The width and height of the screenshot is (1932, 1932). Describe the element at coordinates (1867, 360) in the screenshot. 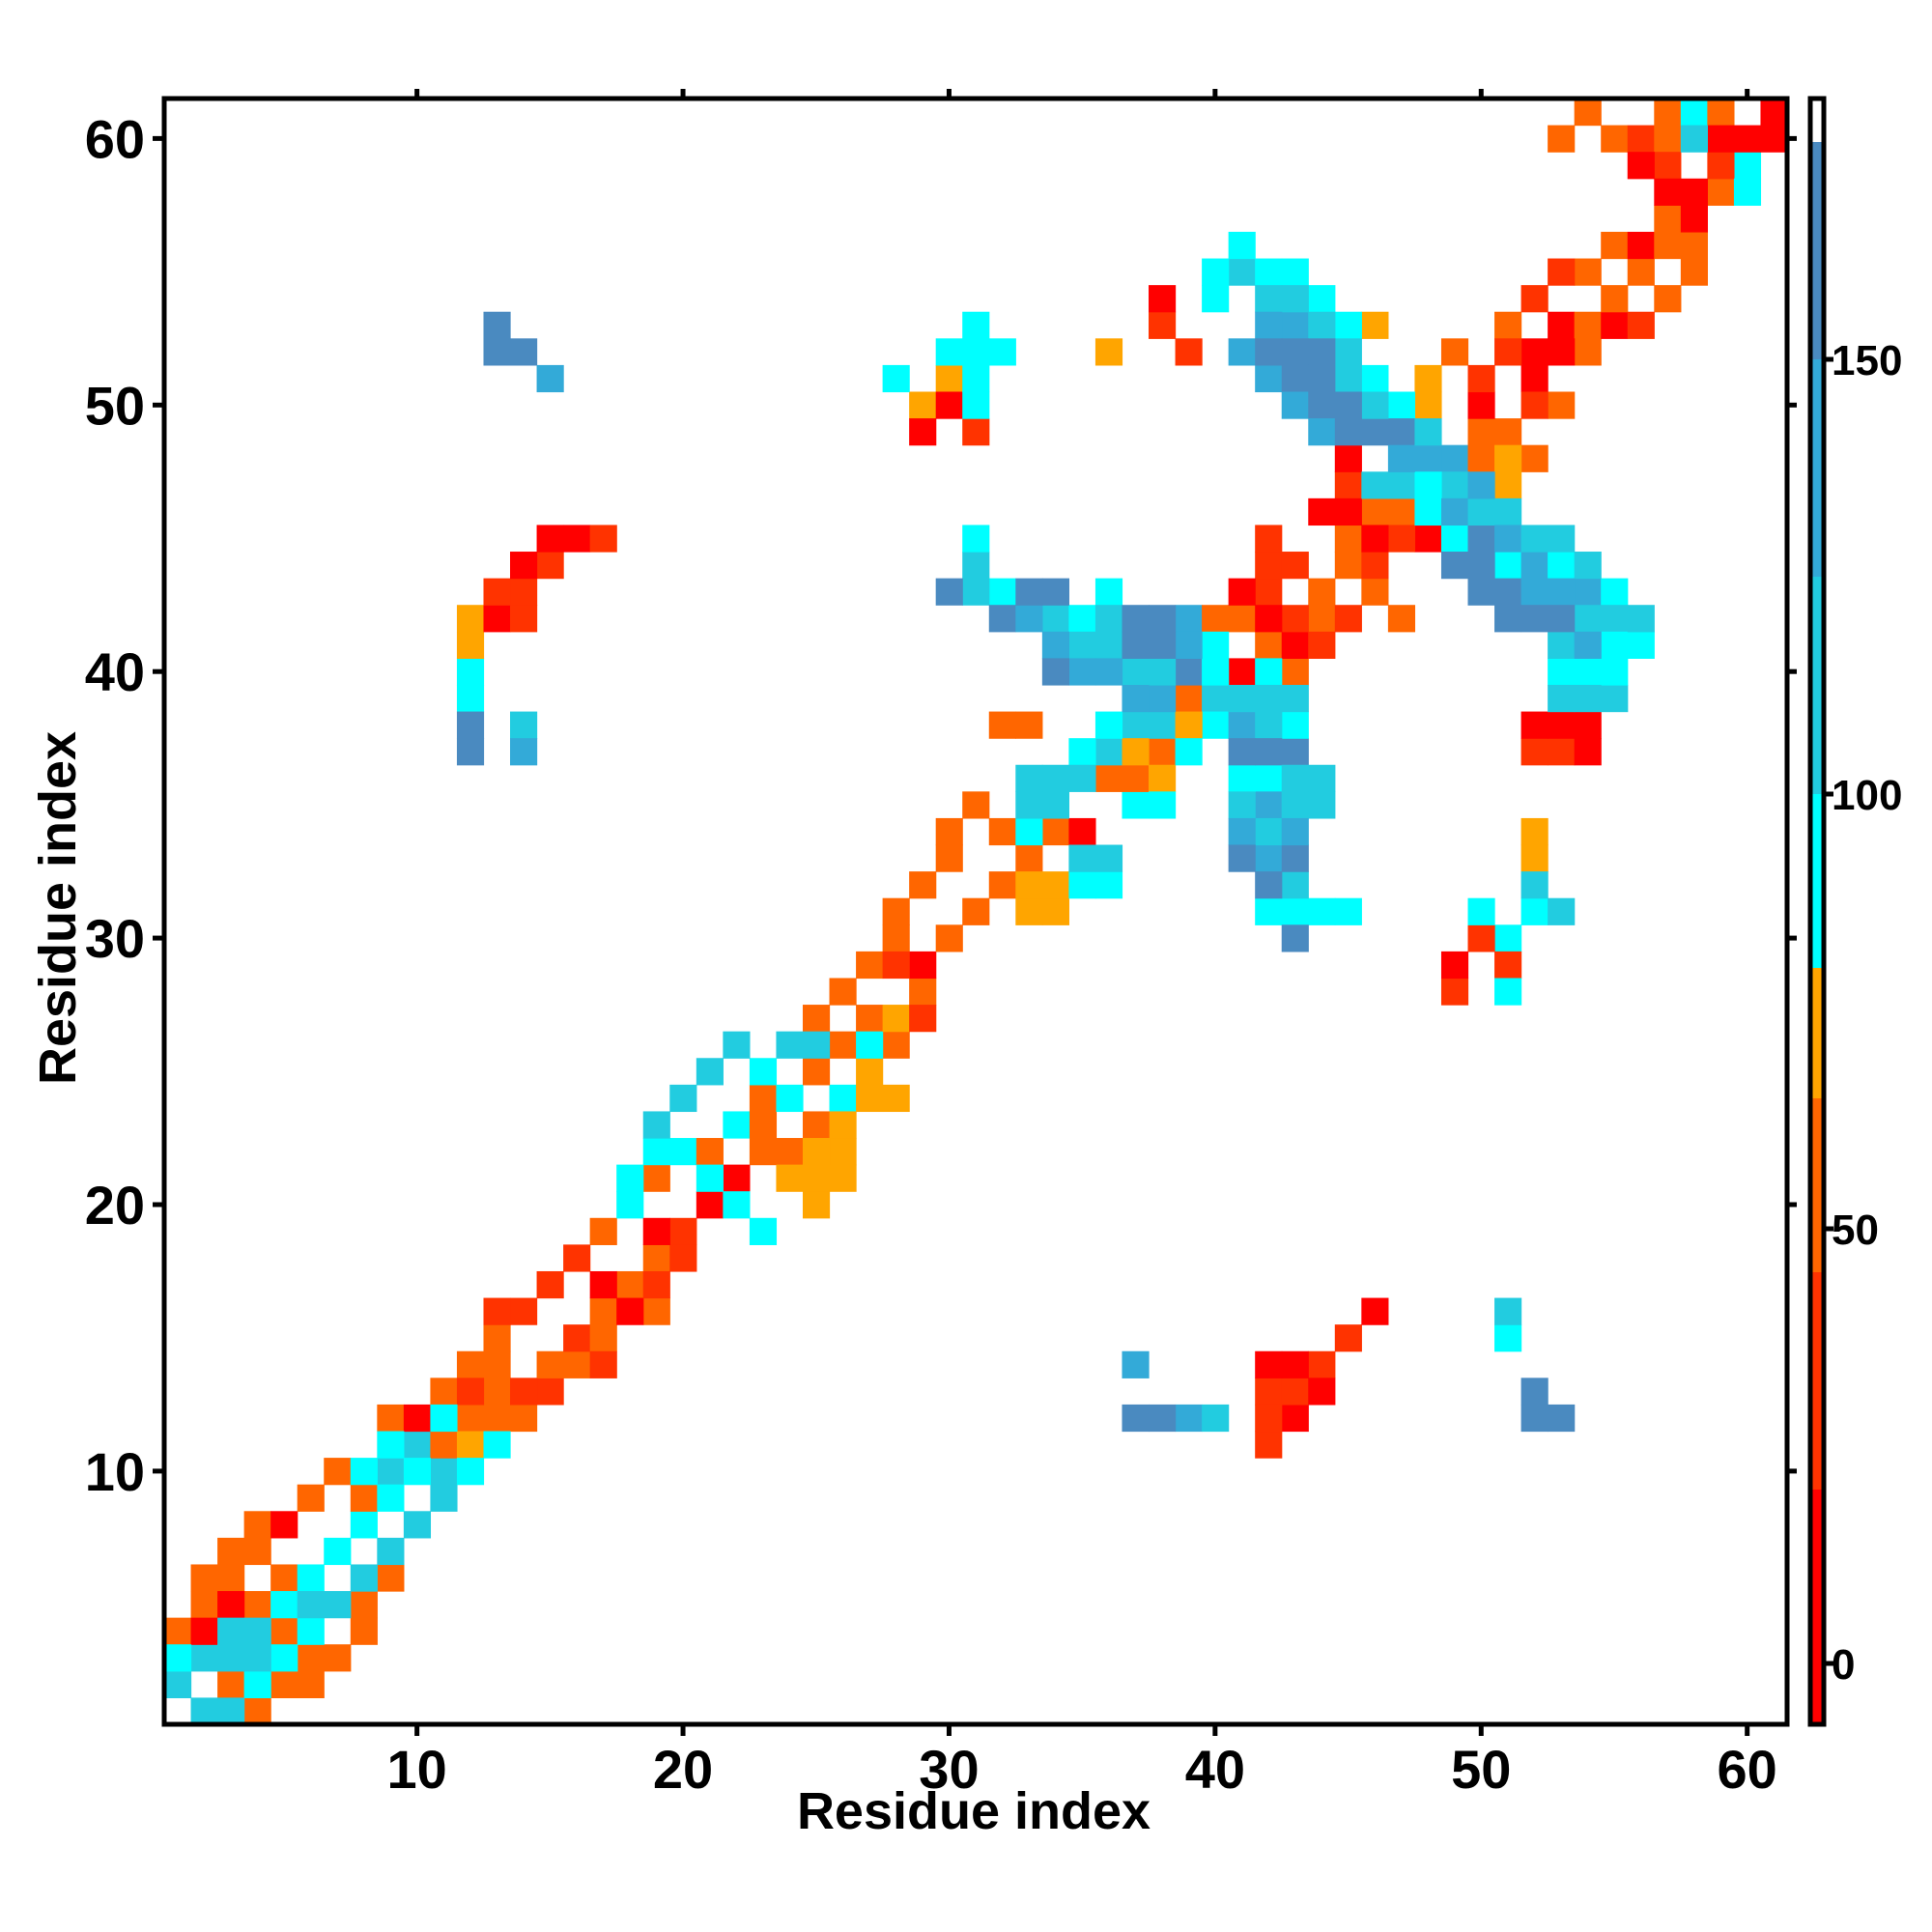

I see `colorbar-tick-label: 150` at that location.